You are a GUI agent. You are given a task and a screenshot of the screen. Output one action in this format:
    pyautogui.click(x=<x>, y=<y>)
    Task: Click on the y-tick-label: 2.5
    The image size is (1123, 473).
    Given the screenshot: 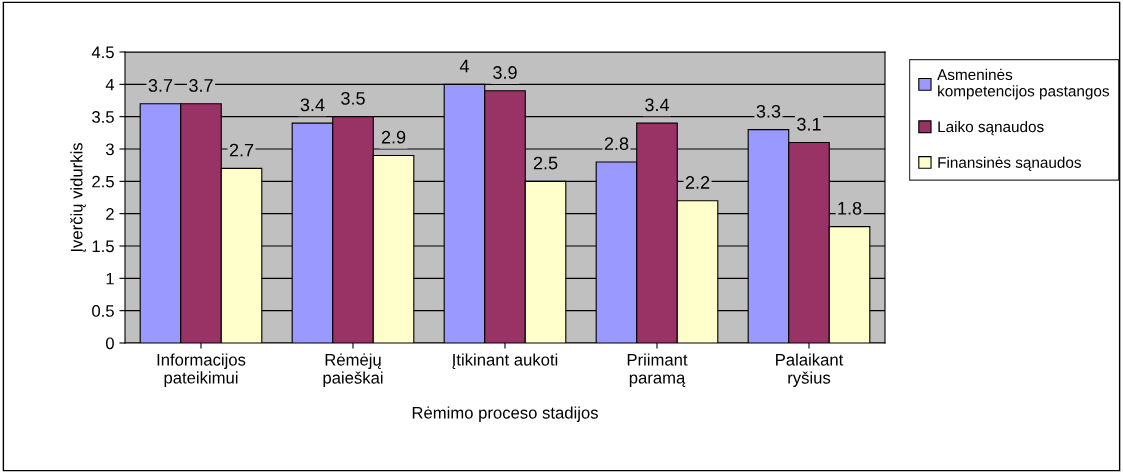 What is the action you would take?
    pyautogui.click(x=103, y=181)
    